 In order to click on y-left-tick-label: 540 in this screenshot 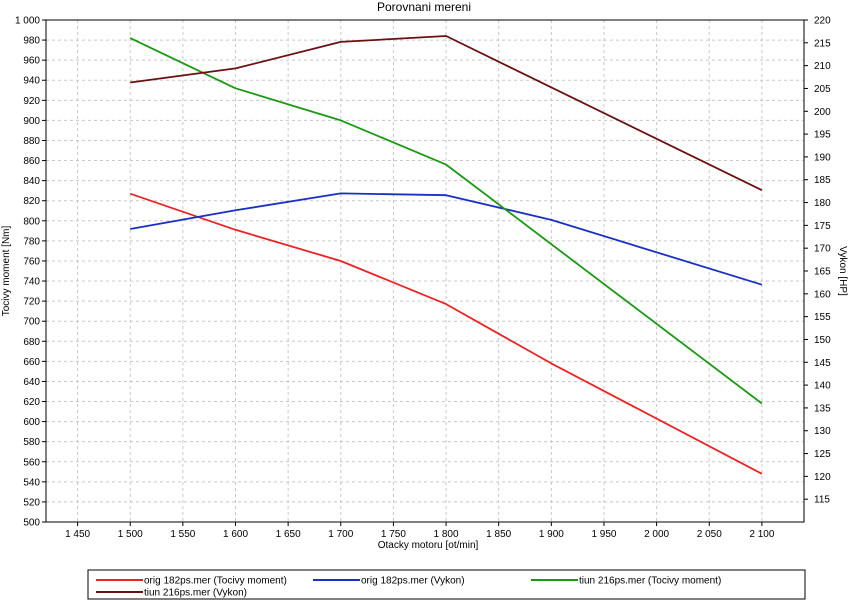, I will do `click(31, 482)`.